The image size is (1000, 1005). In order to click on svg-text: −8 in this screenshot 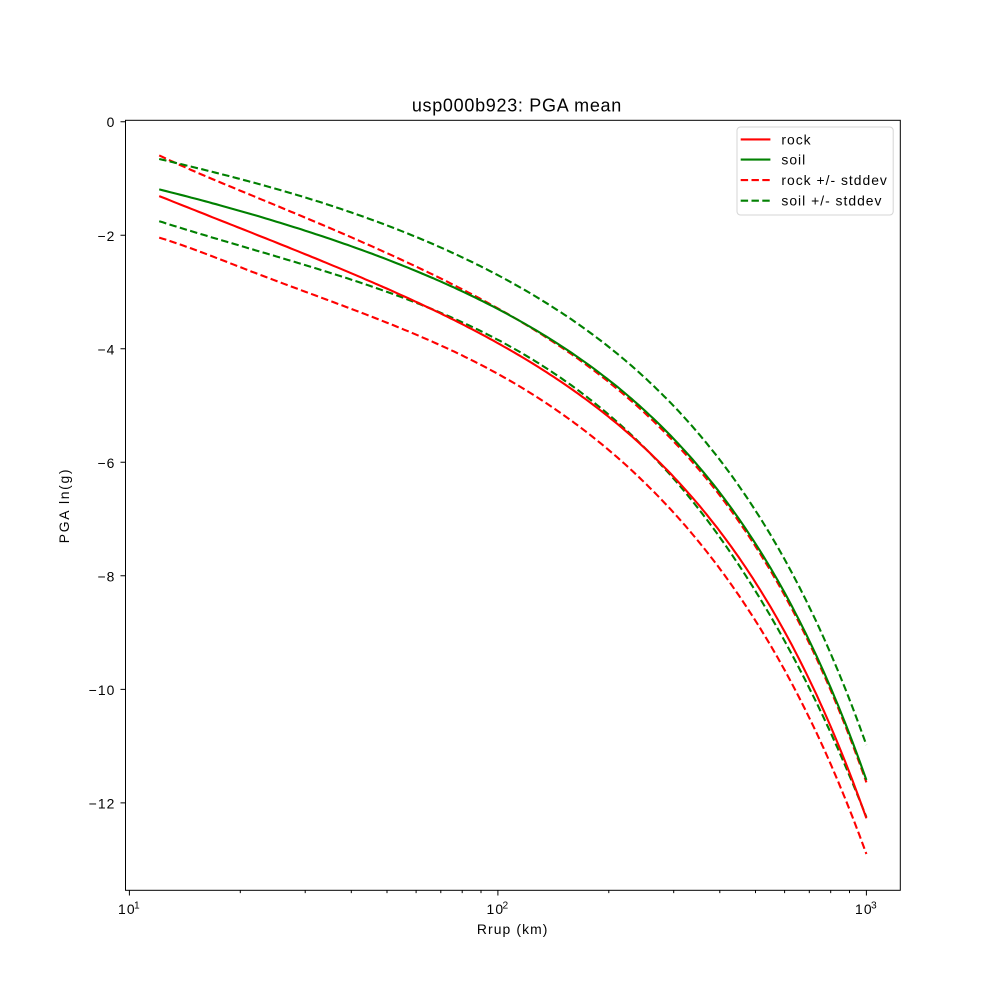, I will do `click(106, 576)`.